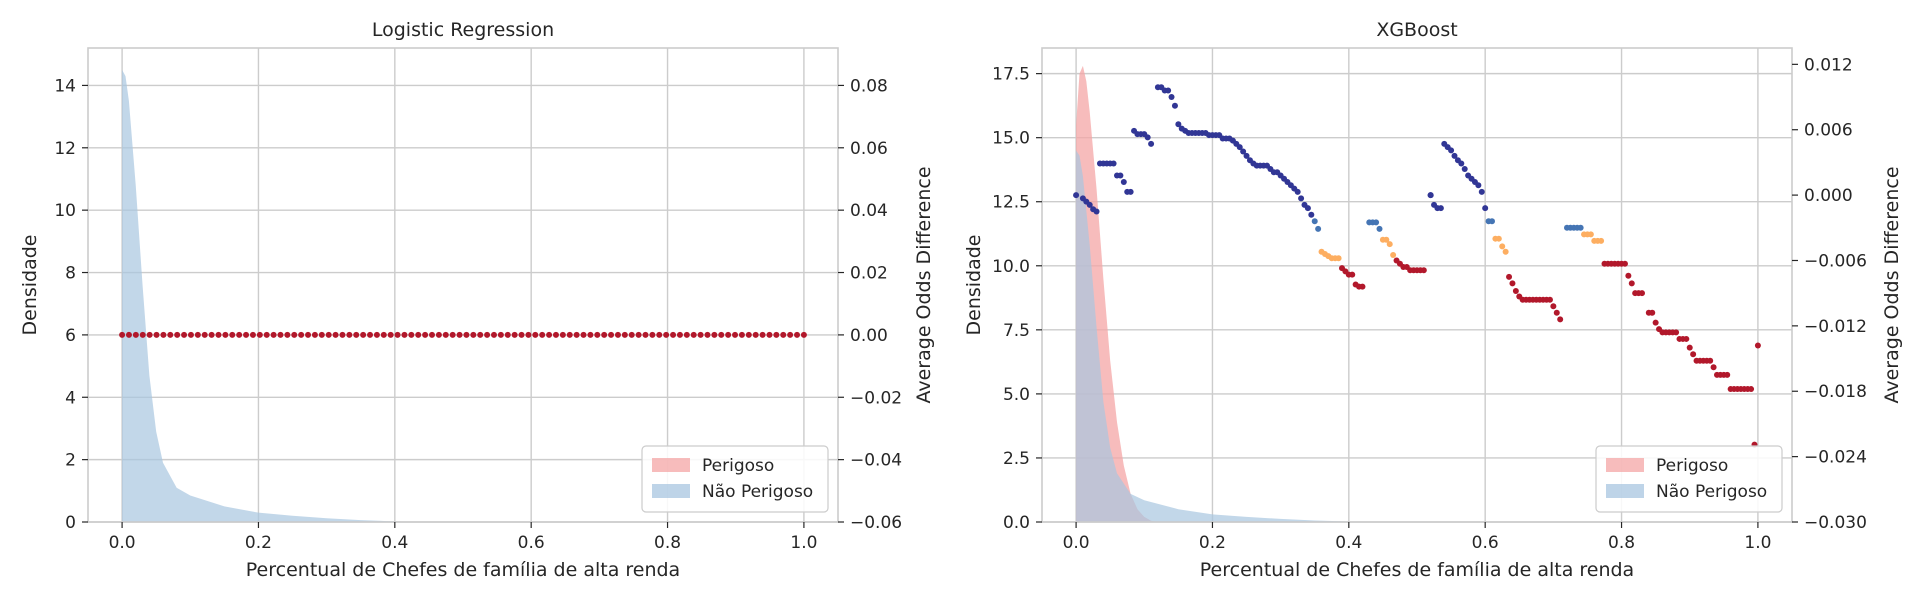  I want to click on y2-tick-label: −0.018, so click(1835, 392).